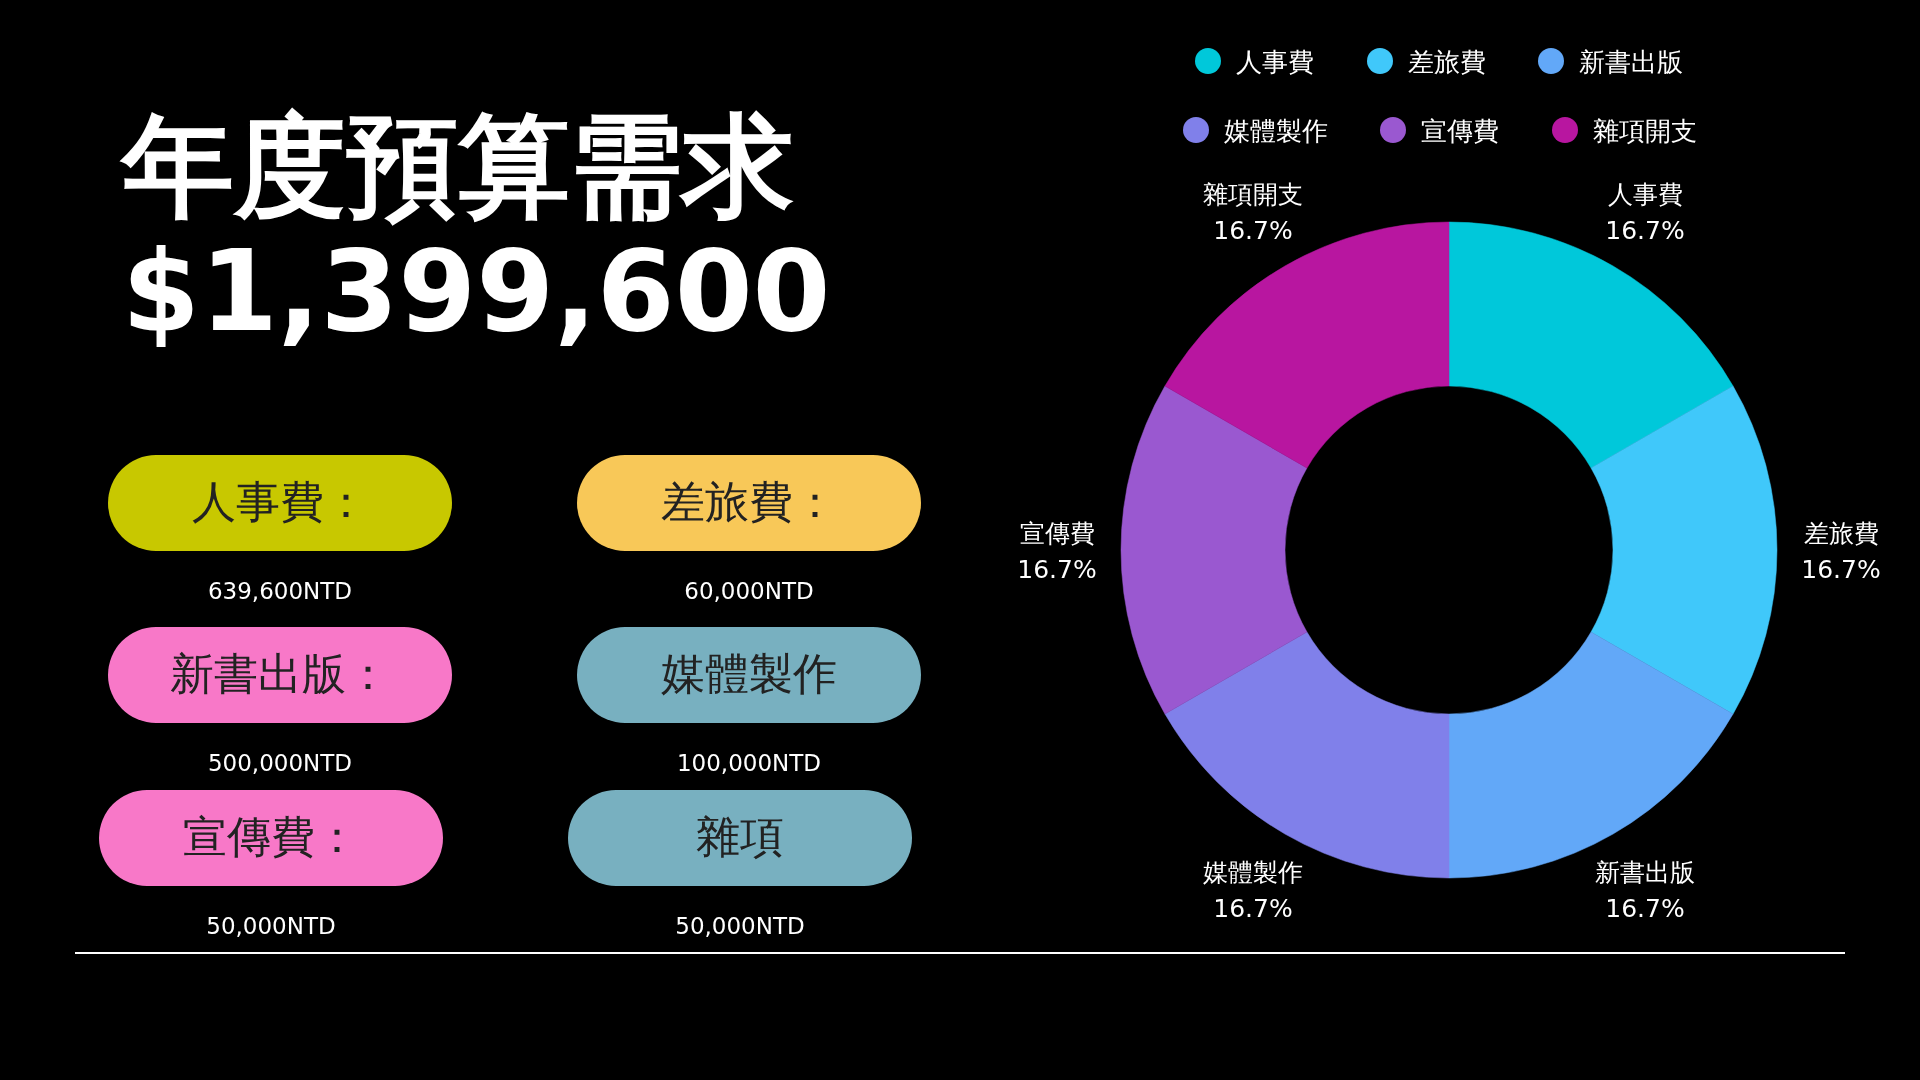  What do you see at coordinates (280, 763) in the screenshot?
I see `text: 500,000NTD` at bounding box center [280, 763].